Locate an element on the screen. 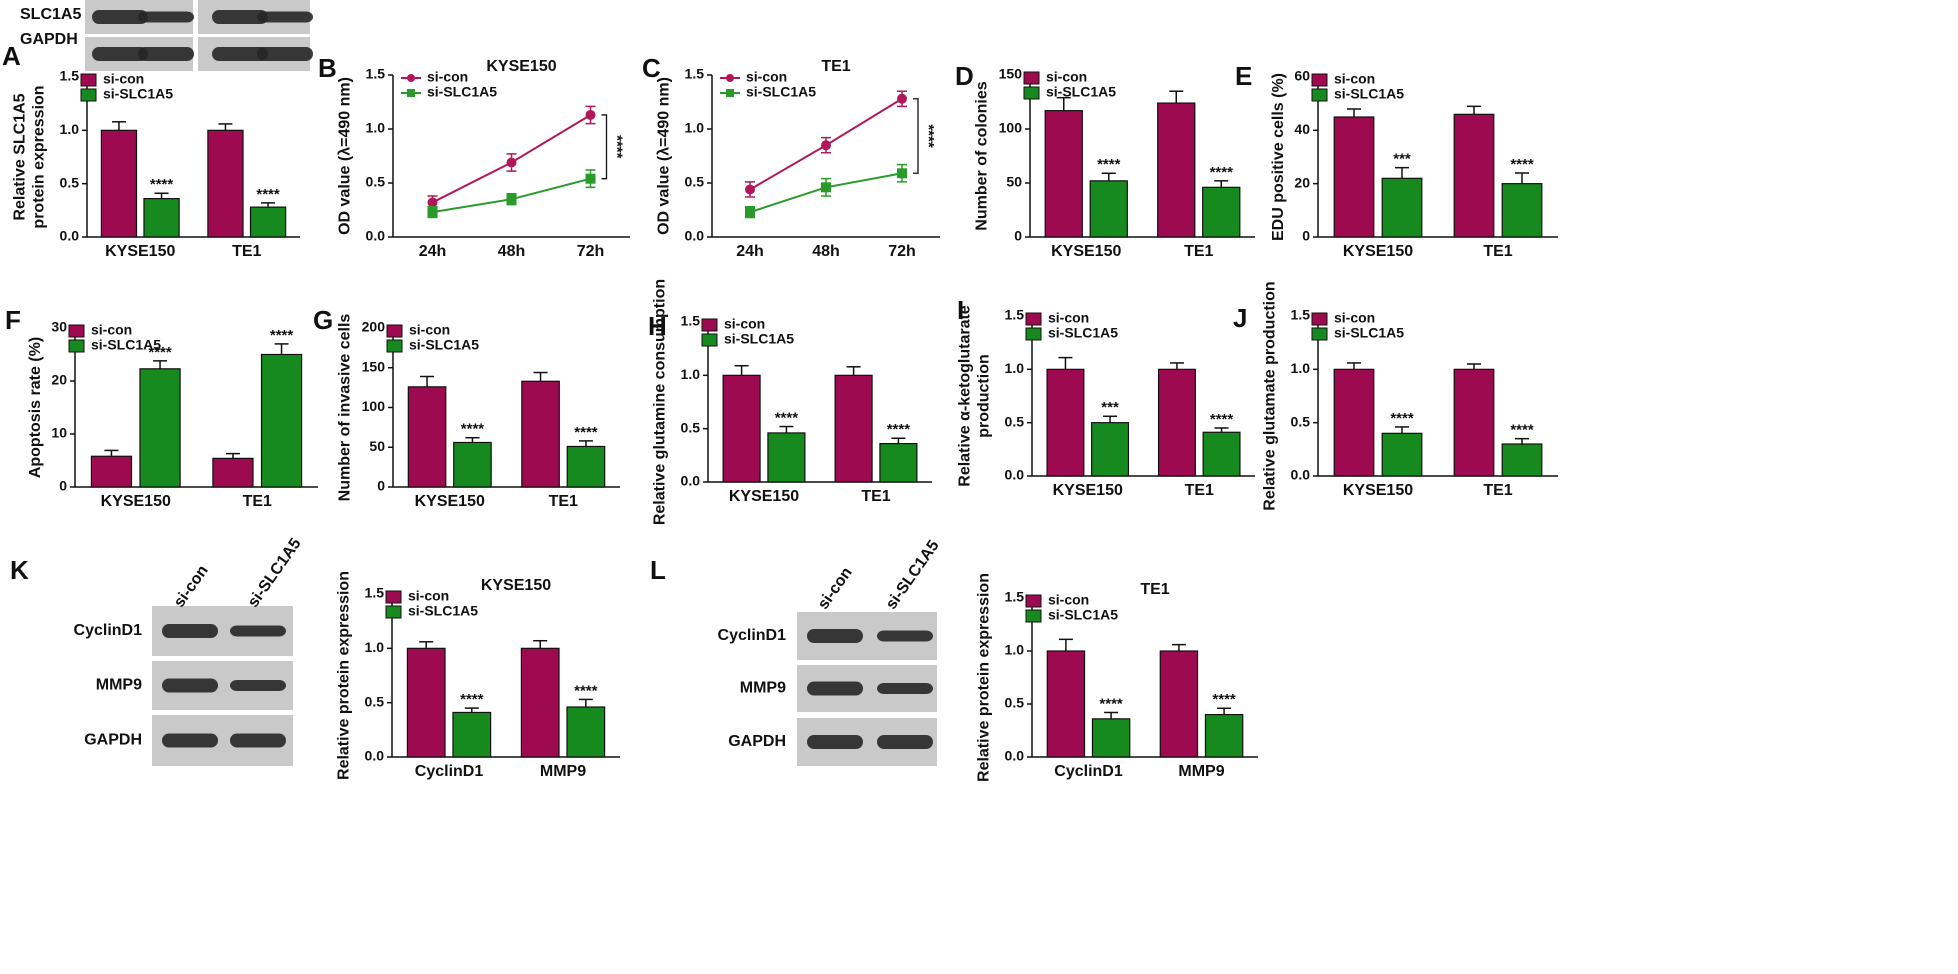 The width and height of the screenshot is (1958, 974). y-axis-label: Number of invasive cells is located at coordinates (345, 408).